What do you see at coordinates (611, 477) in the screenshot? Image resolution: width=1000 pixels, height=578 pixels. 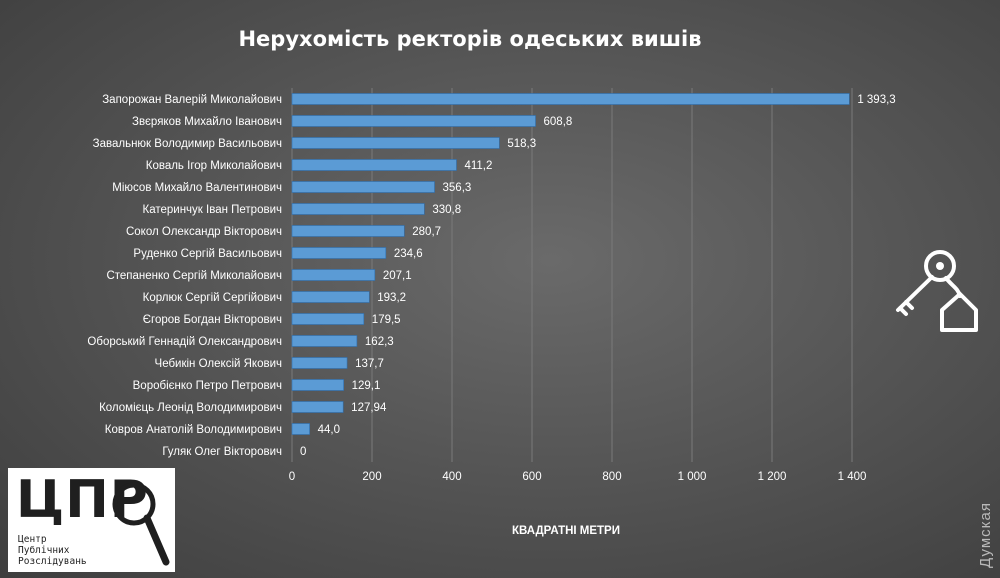 I see `x-tick-label: 800` at bounding box center [611, 477].